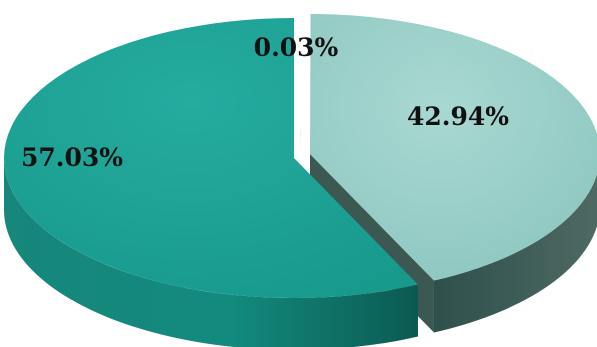 The width and height of the screenshot is (597, 347). I want to click on slice-label-2: 57.03%, so click(72, 157).